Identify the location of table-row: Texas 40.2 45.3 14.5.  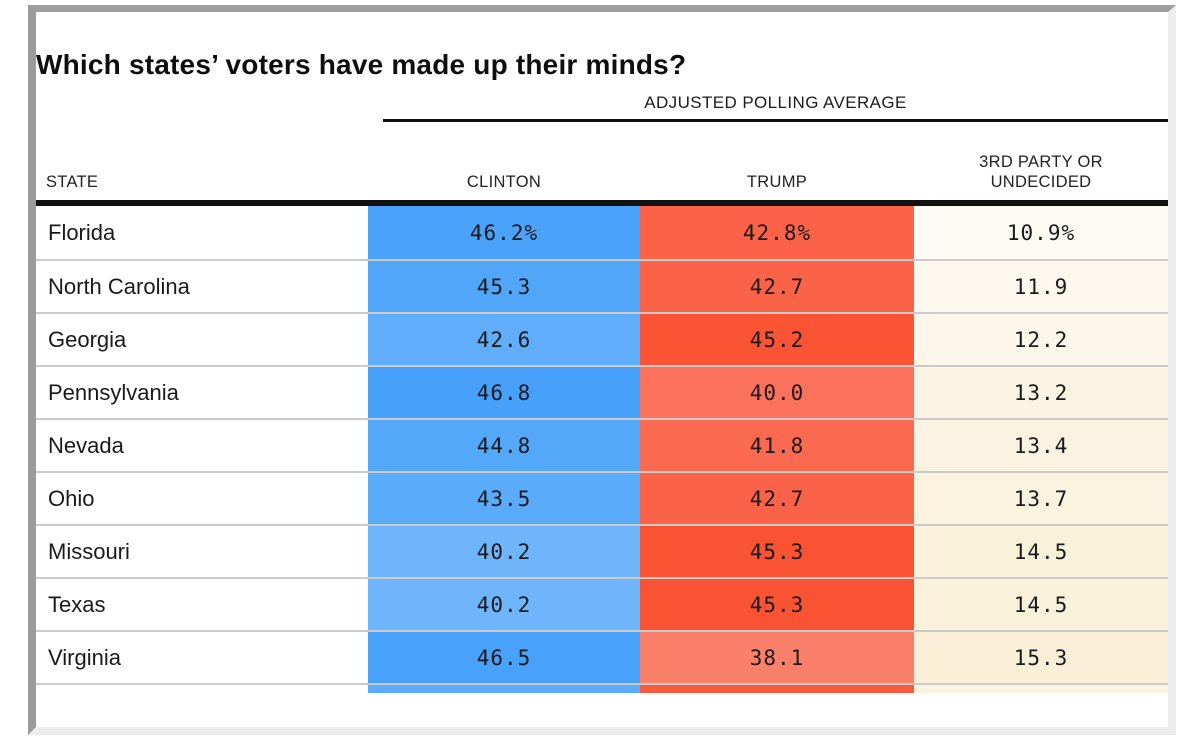
(602, 603).